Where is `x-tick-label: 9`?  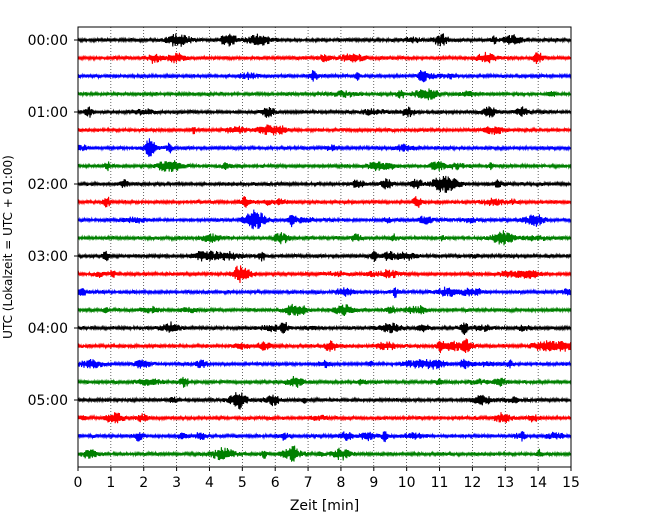 x-tick-label: 9 is located at coordinates (373, 483).